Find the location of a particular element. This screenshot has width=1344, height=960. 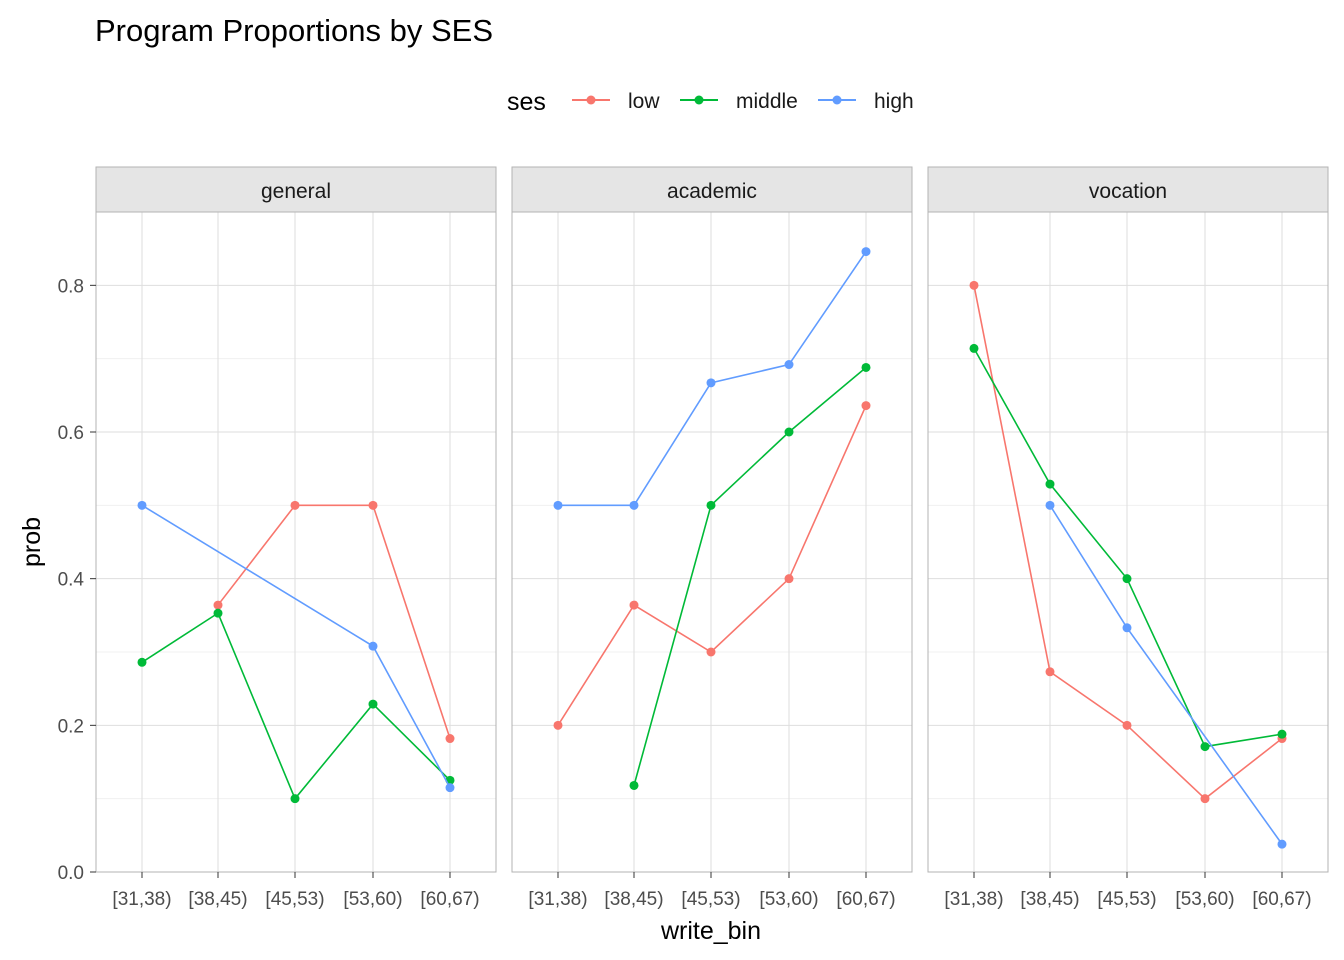

legend-entry-low: low is located at coordinates (616, 101).